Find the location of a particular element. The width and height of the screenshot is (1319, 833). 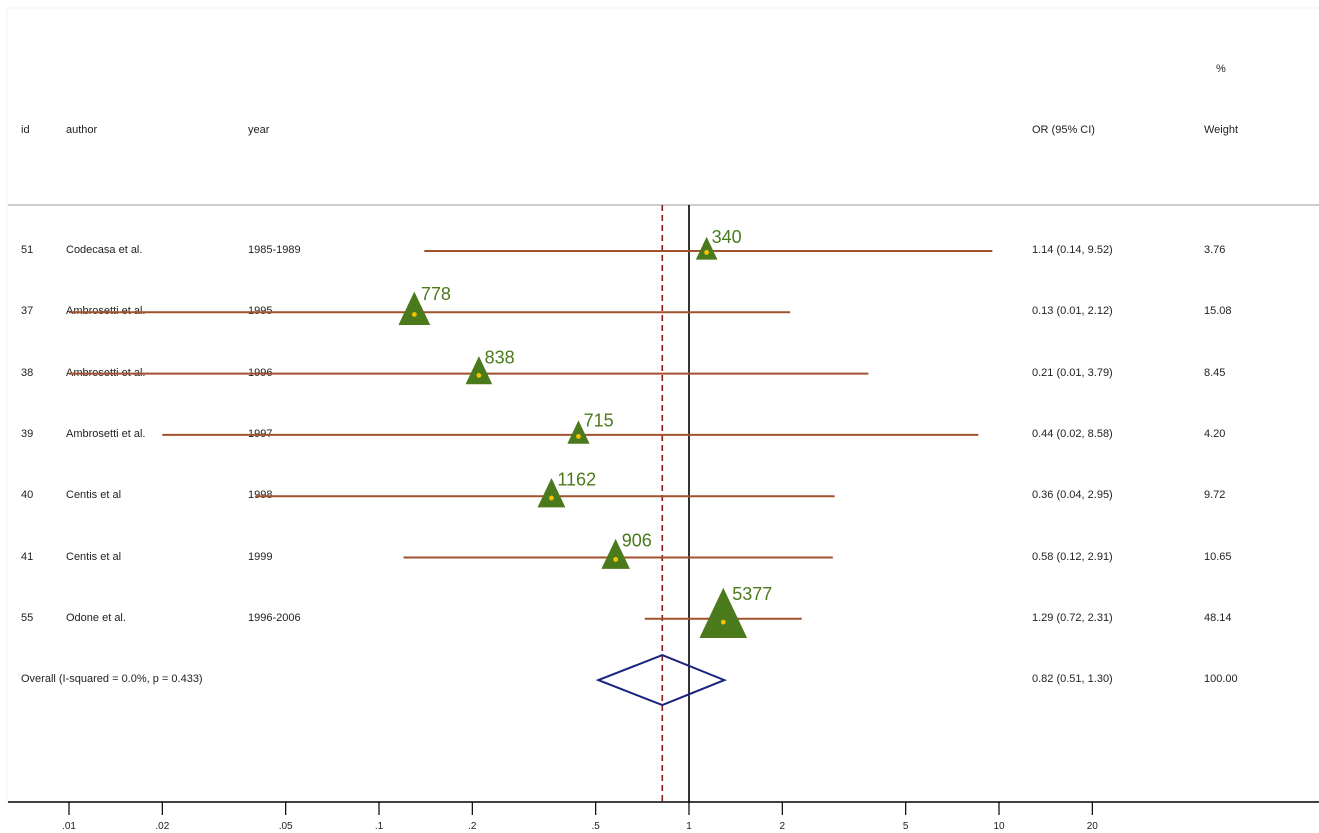

study-year: 1995 is located at coordinates (260, 311).